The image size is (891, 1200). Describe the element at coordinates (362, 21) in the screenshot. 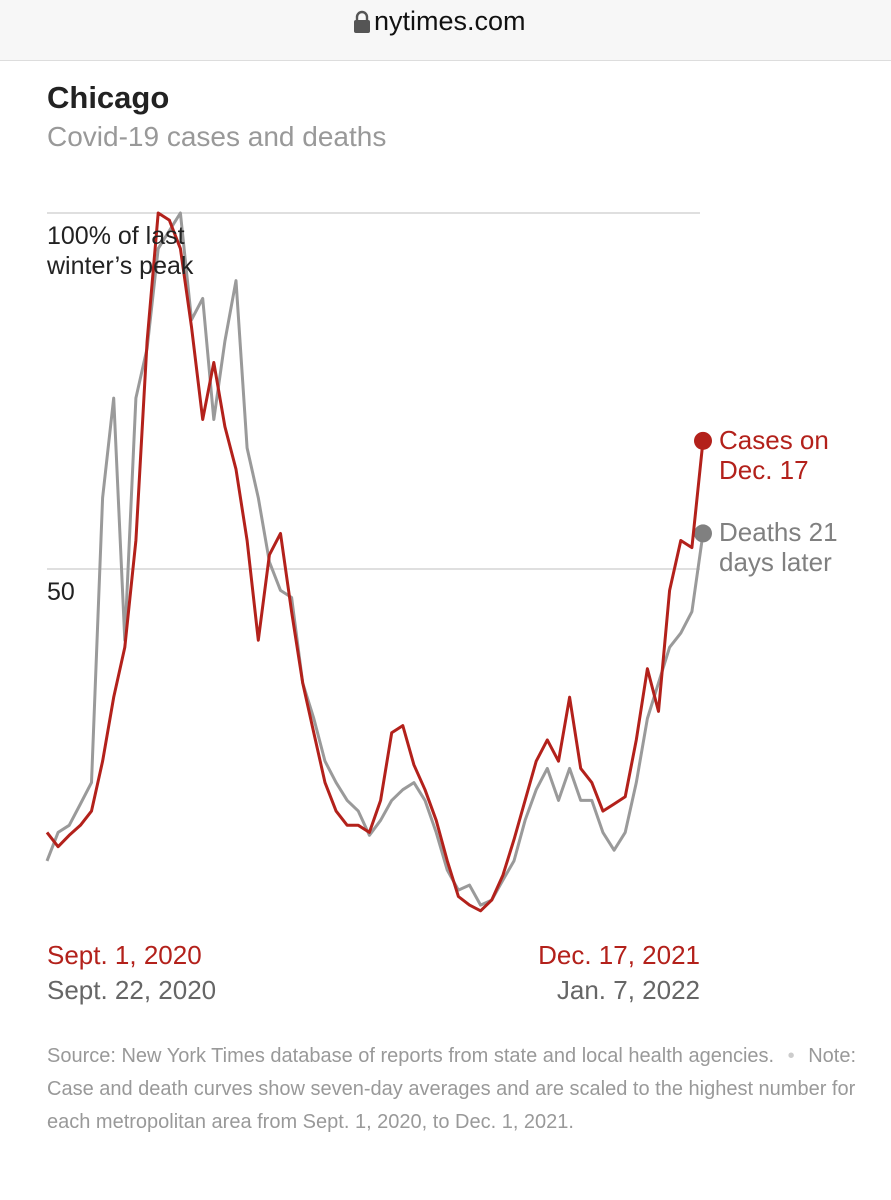

I see `lock-icon` at that location.